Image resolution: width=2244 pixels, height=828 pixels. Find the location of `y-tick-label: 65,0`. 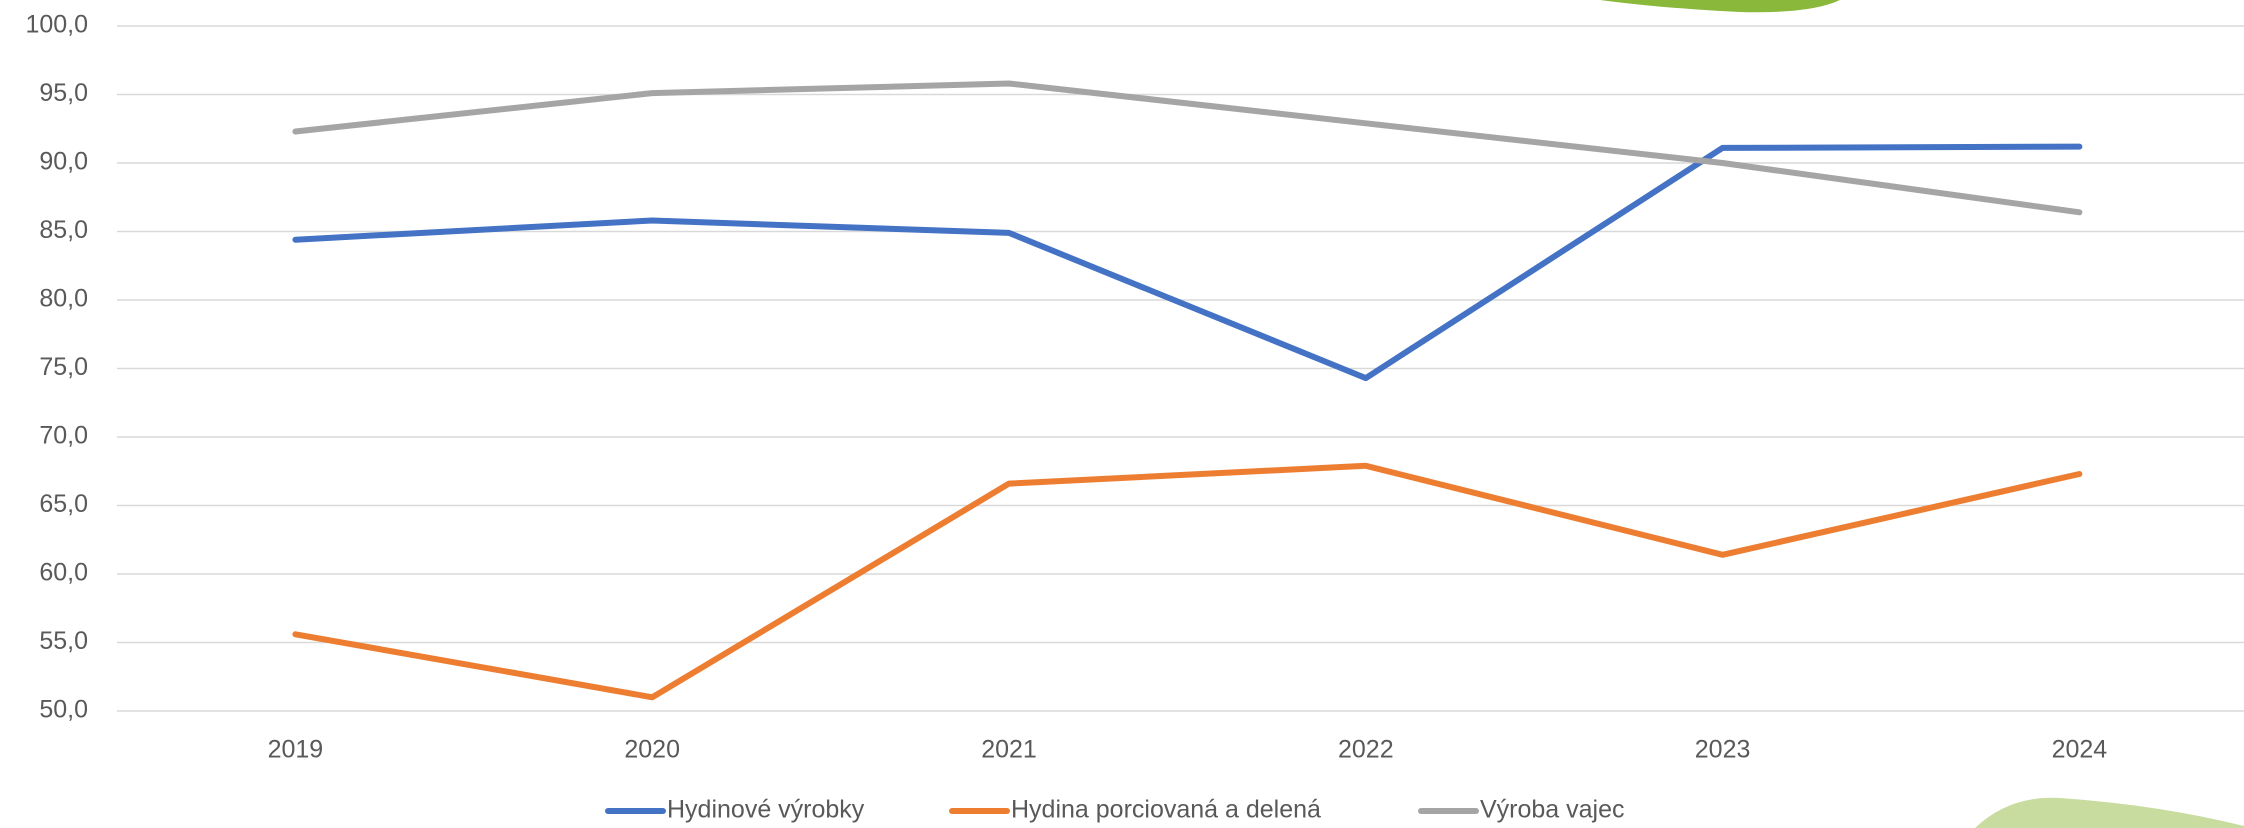

y-tick-label: 65,0 is located at coordinates (63, 504).